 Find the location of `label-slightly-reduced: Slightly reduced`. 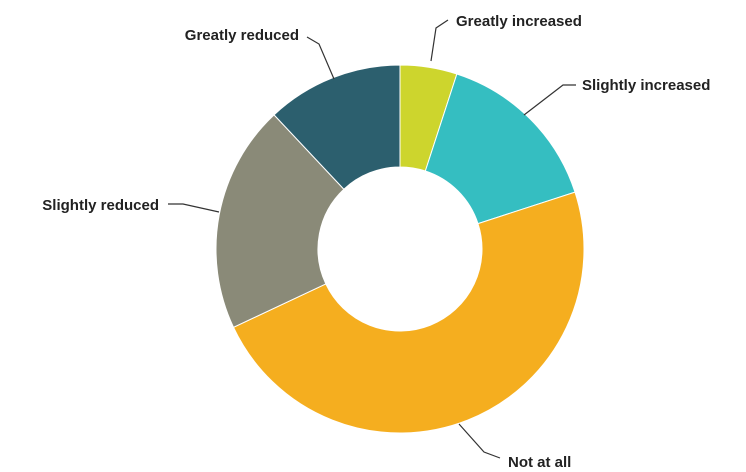

label-slightly-reduced: Slightly reduced is located at coordinates (100, 205).